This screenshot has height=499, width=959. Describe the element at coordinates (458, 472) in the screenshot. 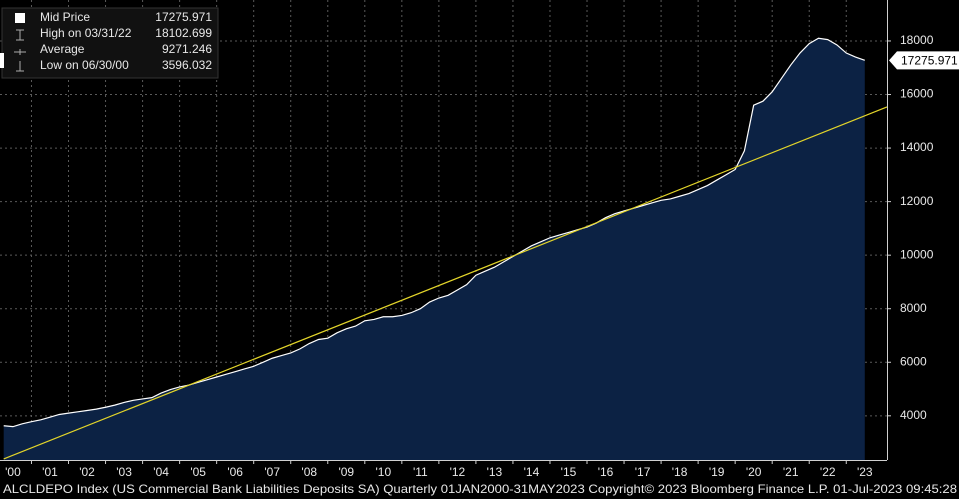

I see `x-tick-label: '12` at that location.